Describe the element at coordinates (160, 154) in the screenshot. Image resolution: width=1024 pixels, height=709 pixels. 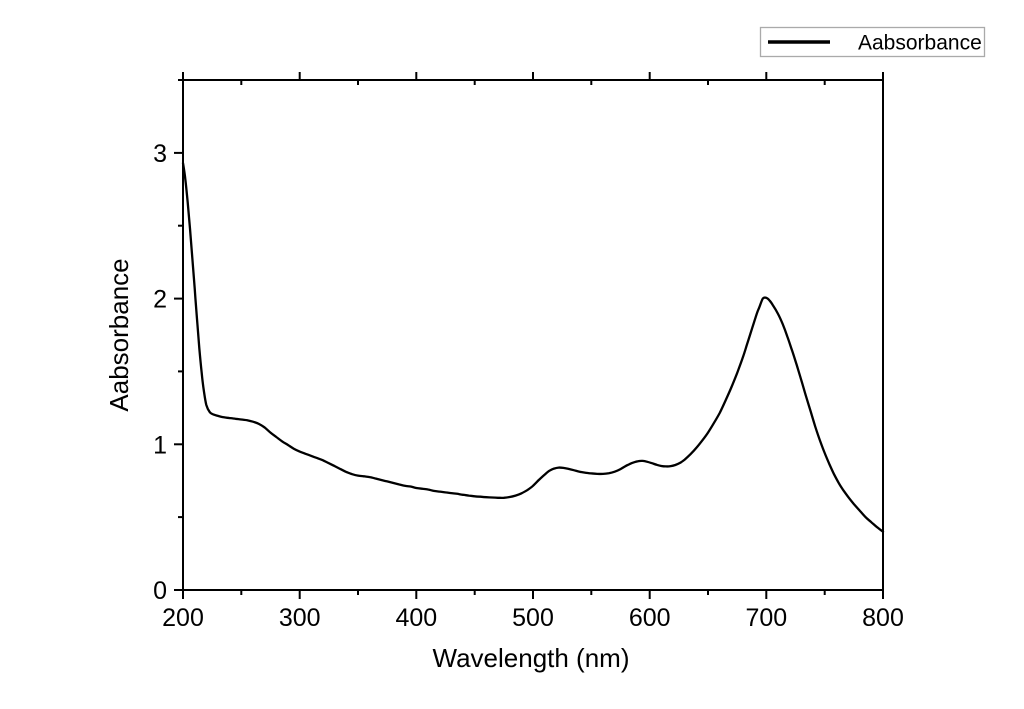
I see `y-tick-label: 3` at that location.